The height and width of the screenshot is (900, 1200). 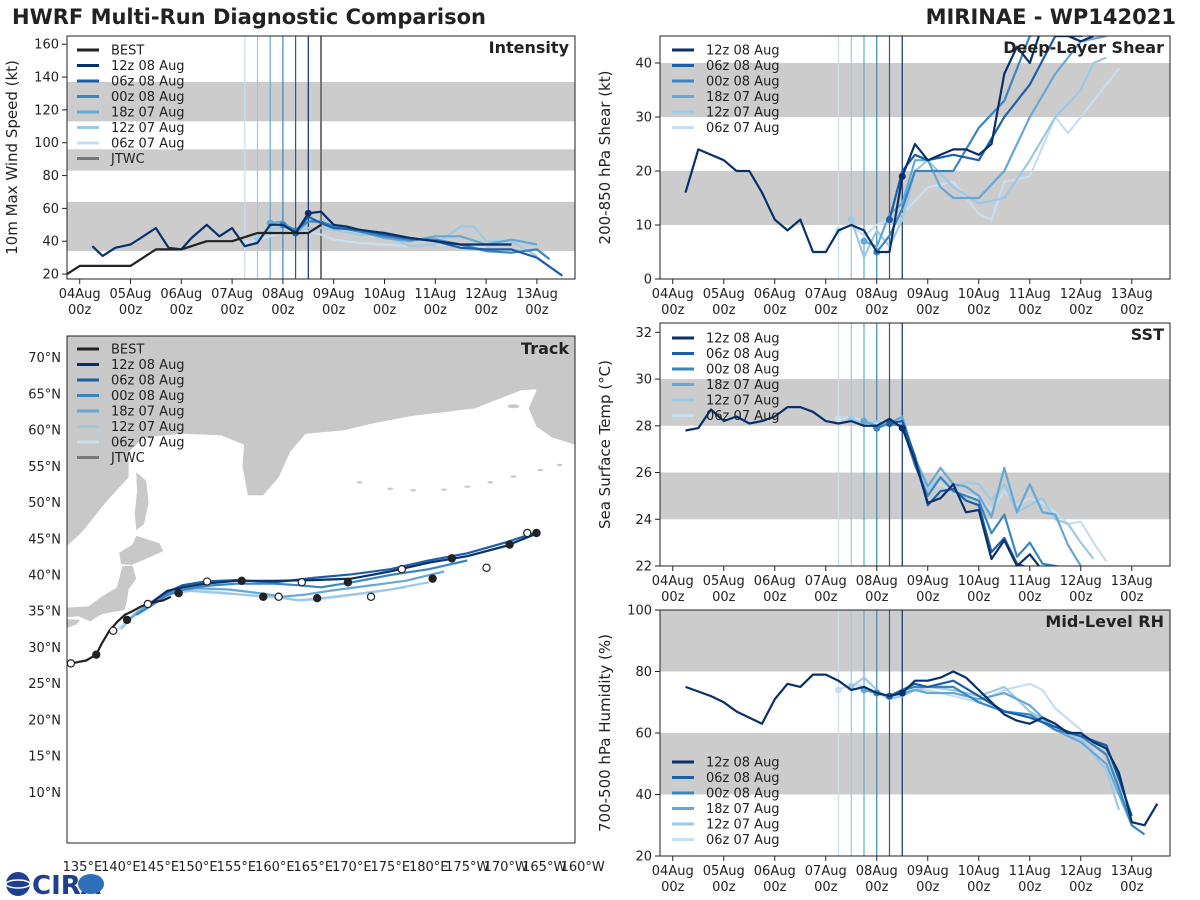 I want to click on sst-xtick-label-line: 10Aug, so click(x=979, y=581).